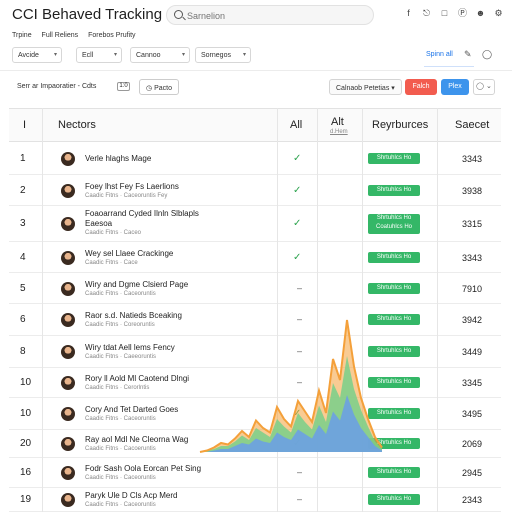  I want to click on column-header-alt-sub: d.Hem, so click(339, 132).